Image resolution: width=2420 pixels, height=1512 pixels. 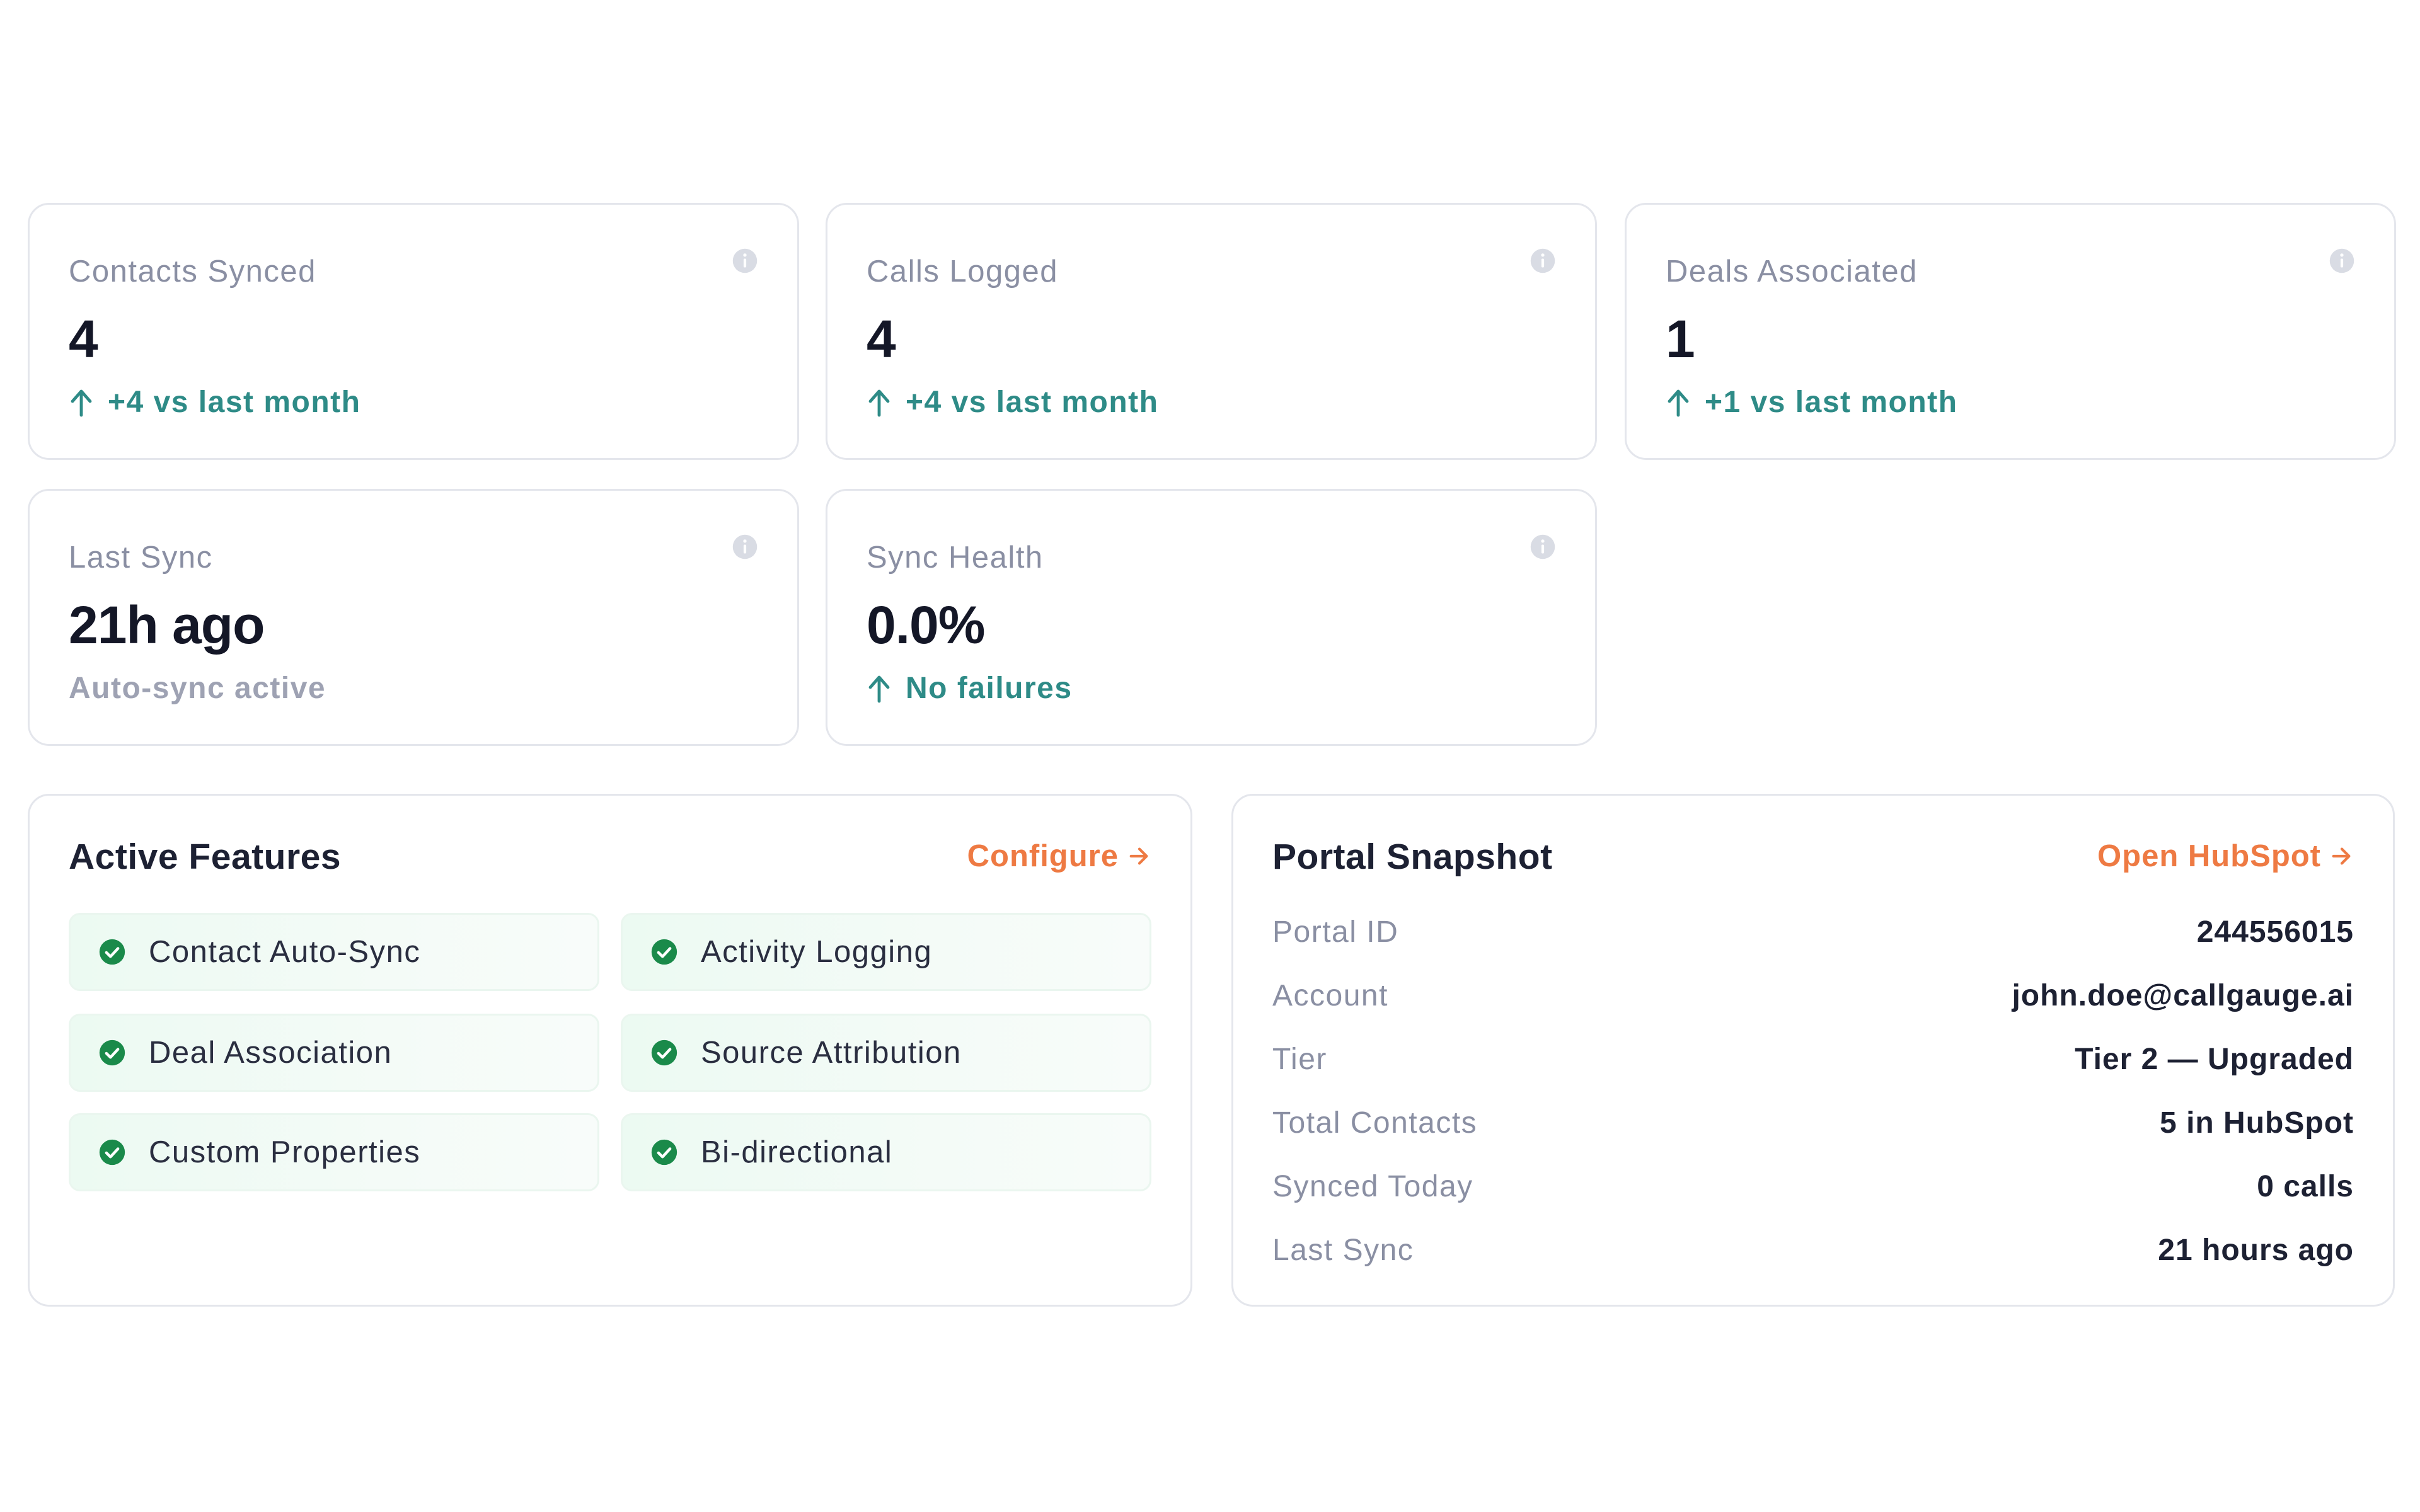 What do you see at coordinates (2275, 932) in the screenshot?
I see `snapshot-value: 244556015` at bounding box center [2275, 932].